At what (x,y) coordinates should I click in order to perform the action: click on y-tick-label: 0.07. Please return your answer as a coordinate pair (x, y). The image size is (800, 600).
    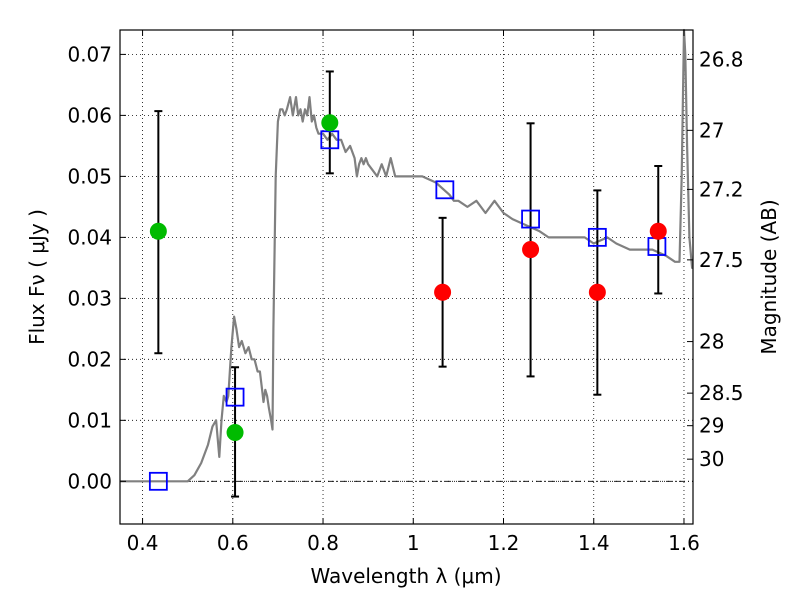
    Looking at the image, I should click on (89, 54).